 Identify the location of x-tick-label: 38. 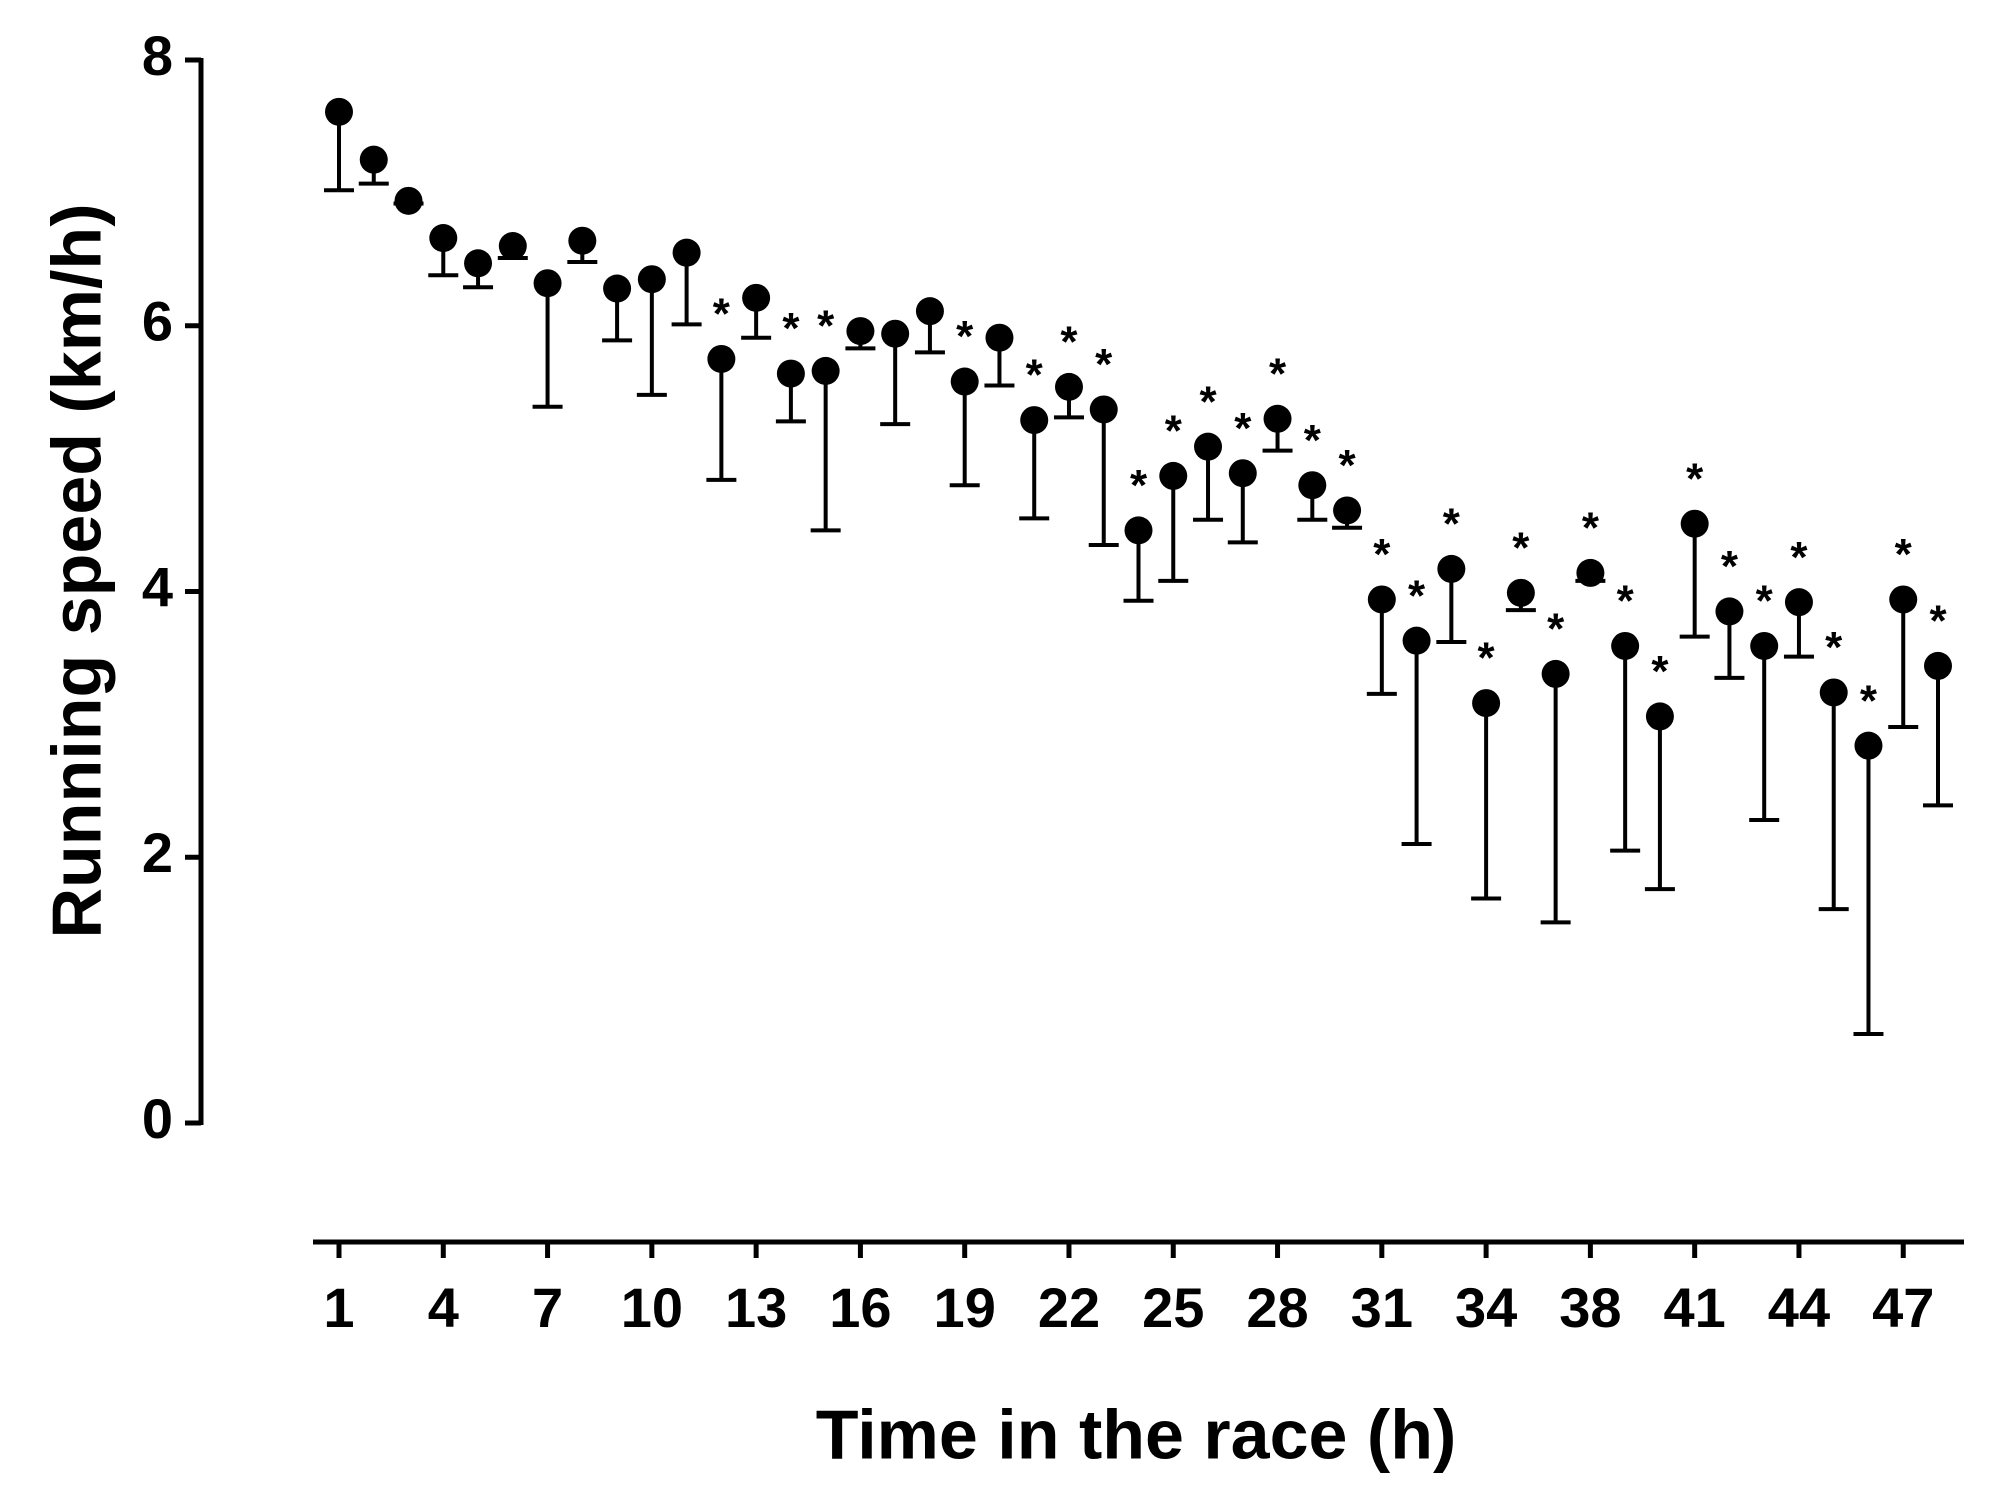
(1590, 1307).